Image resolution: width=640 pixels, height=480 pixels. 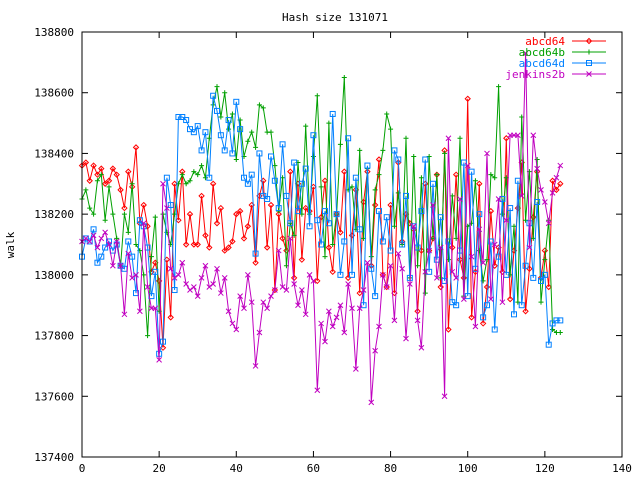 What do you see at coordinates (589, 41) in the screenshot?
I see `legend-marker-abcd64` at bounding box center [589, 41].